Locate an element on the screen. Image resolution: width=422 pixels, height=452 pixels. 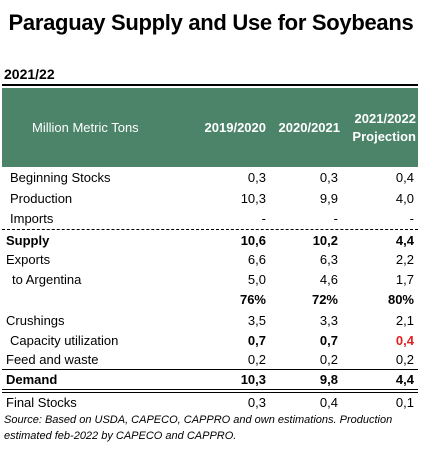
header-col-2021-2022: 2021/2022 Projection is located at coordinates (379, 127).